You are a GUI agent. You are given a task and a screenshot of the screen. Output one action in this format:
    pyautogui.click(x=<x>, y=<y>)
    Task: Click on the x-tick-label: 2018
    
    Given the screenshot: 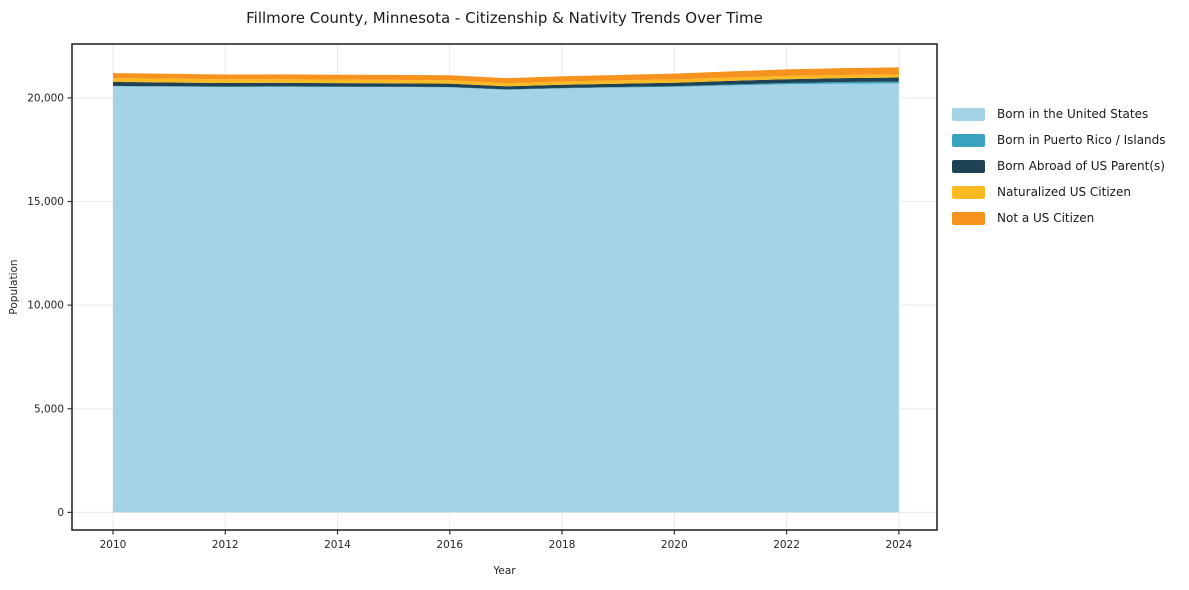 What is the action you would take?
    pyautogui.click(x=562, y=545)
    